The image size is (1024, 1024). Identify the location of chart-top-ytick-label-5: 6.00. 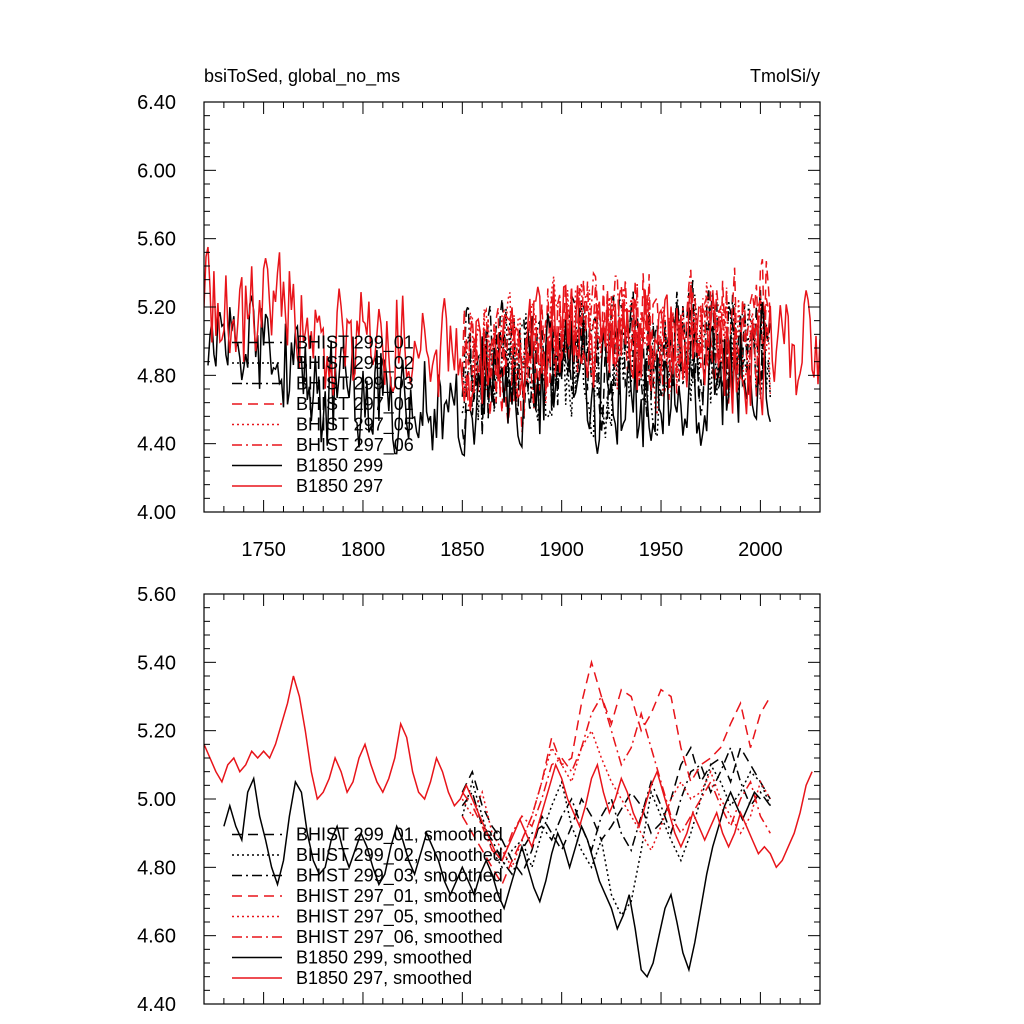
(156, 171).